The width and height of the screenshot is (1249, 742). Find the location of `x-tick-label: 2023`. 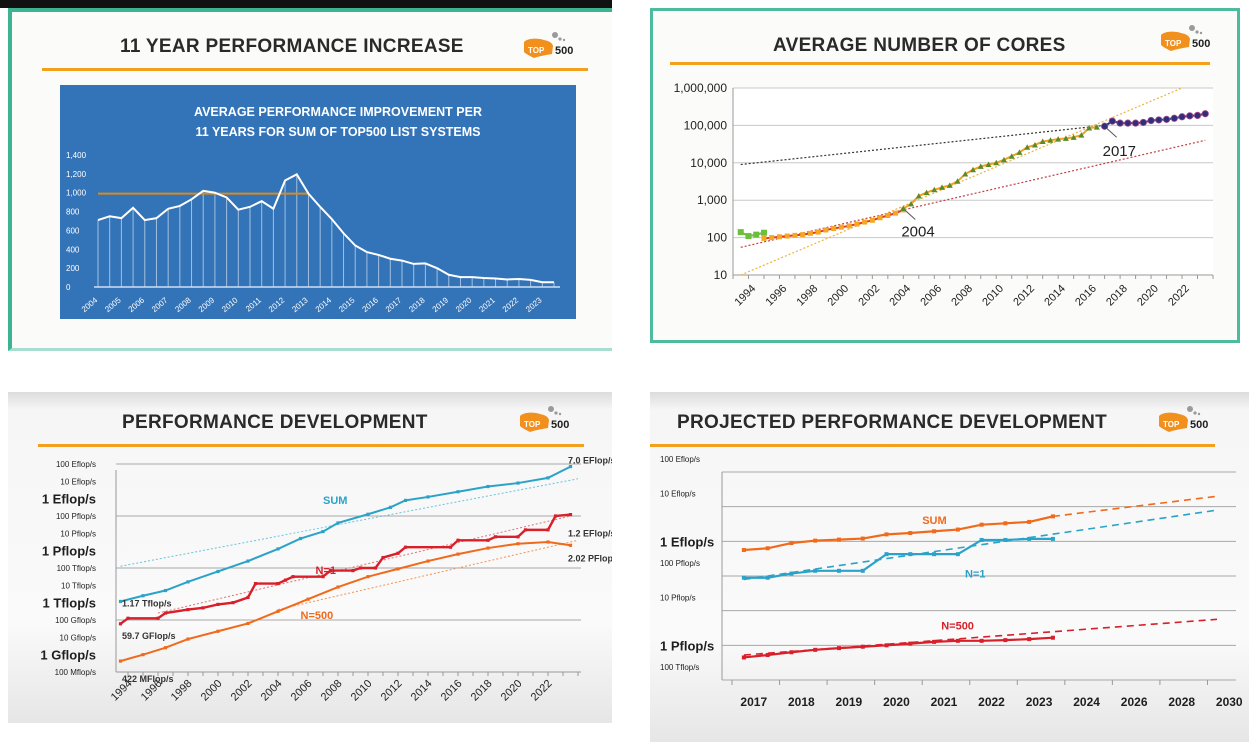

x-tick-label: 2023 is located at coordinates (1039, 702).